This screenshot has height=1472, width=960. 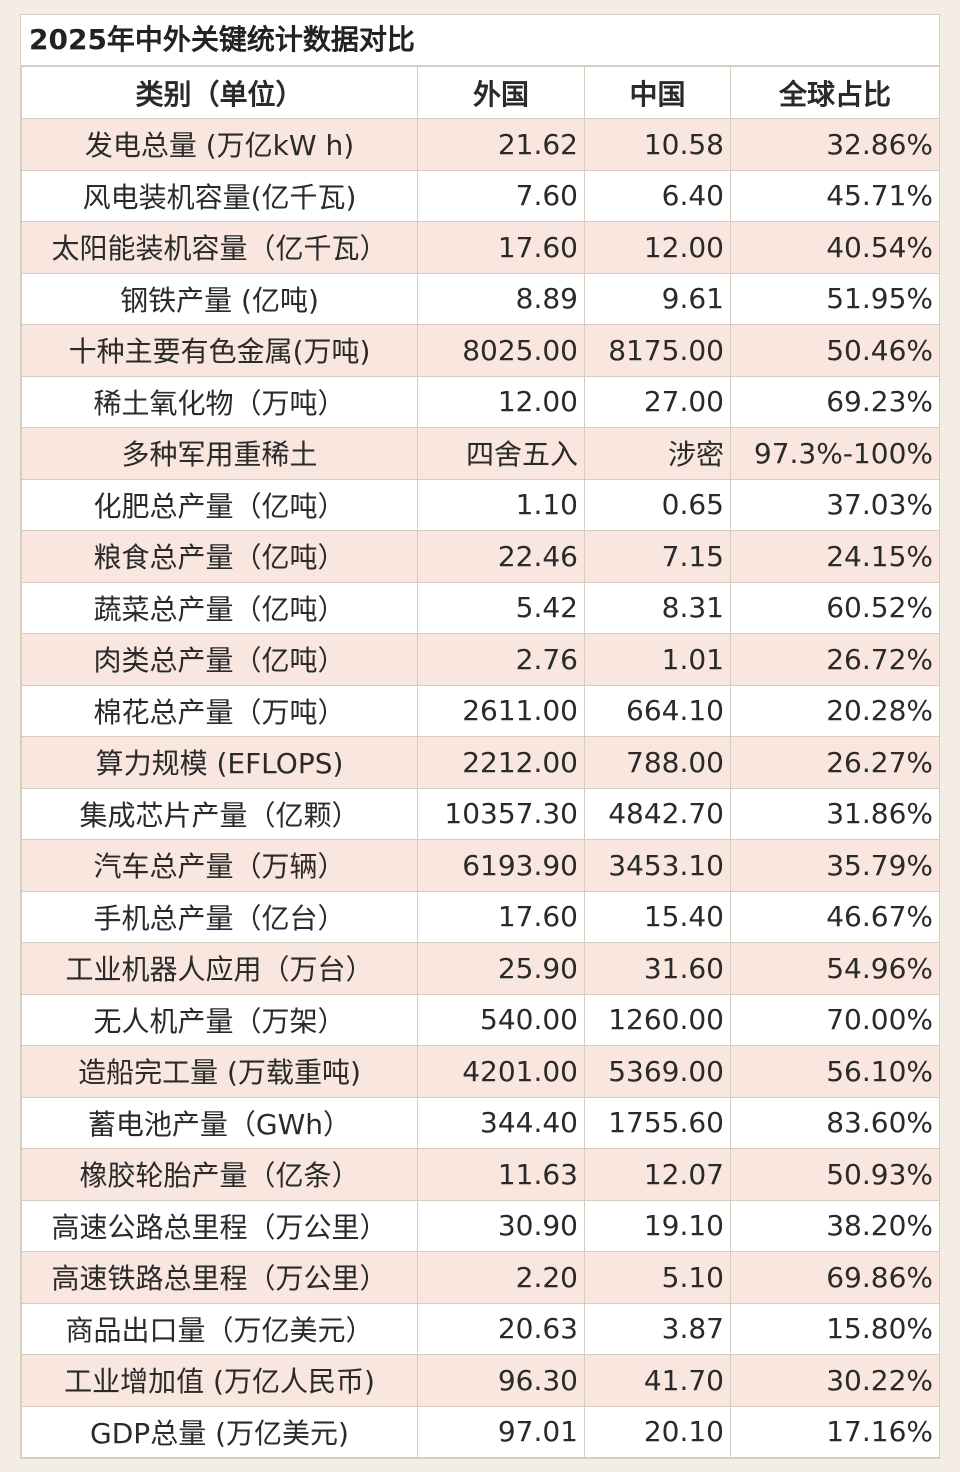 What do you see at coordinates (835, 504) in the screenshot?
I see `cell: 37.03%` at bounding box center [835, 504].